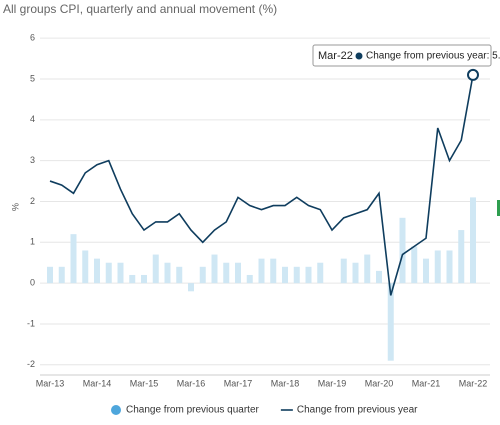 The width and height of the screenshot is (500, 425). I want to click on y-tick-label: 2, so click(32, 201).